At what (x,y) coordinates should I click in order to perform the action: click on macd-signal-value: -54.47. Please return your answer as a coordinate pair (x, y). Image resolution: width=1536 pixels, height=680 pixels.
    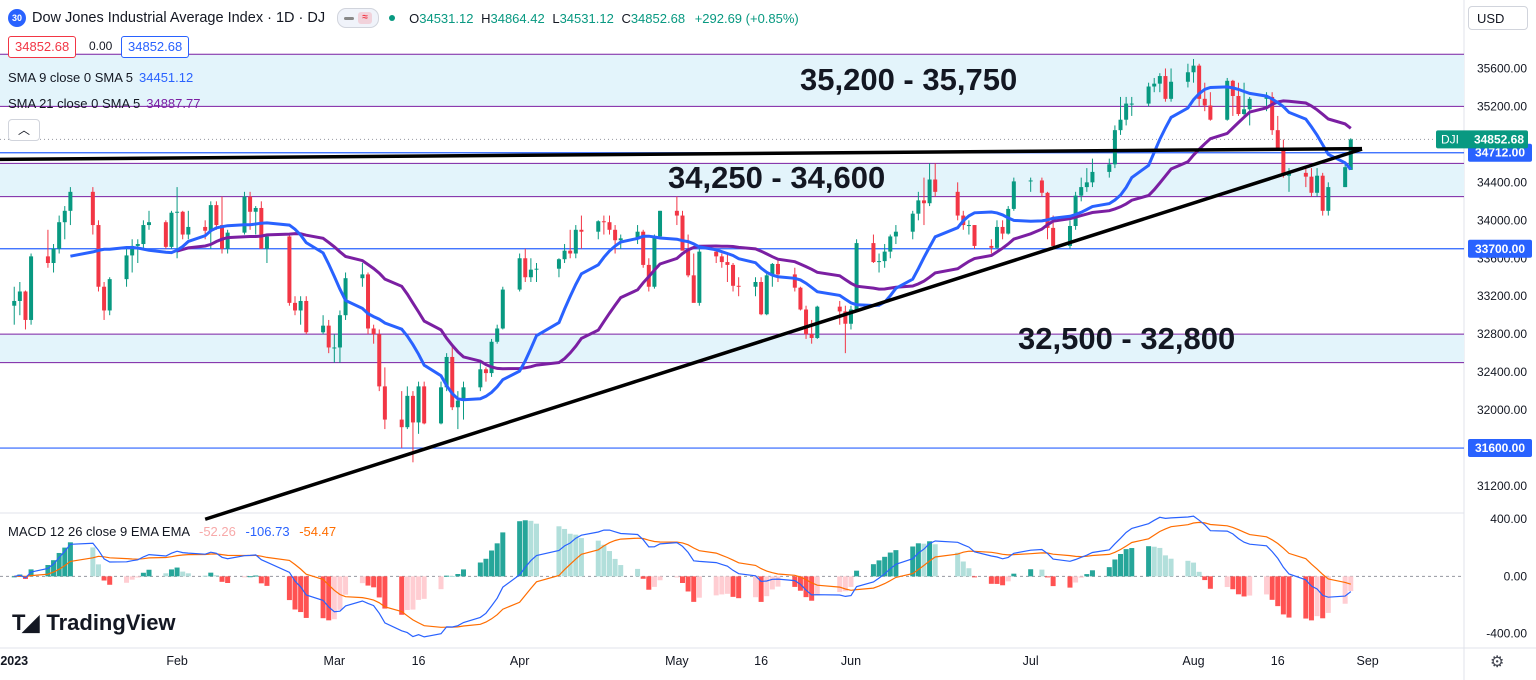
    Looking at the image, I should click on (318, 531).